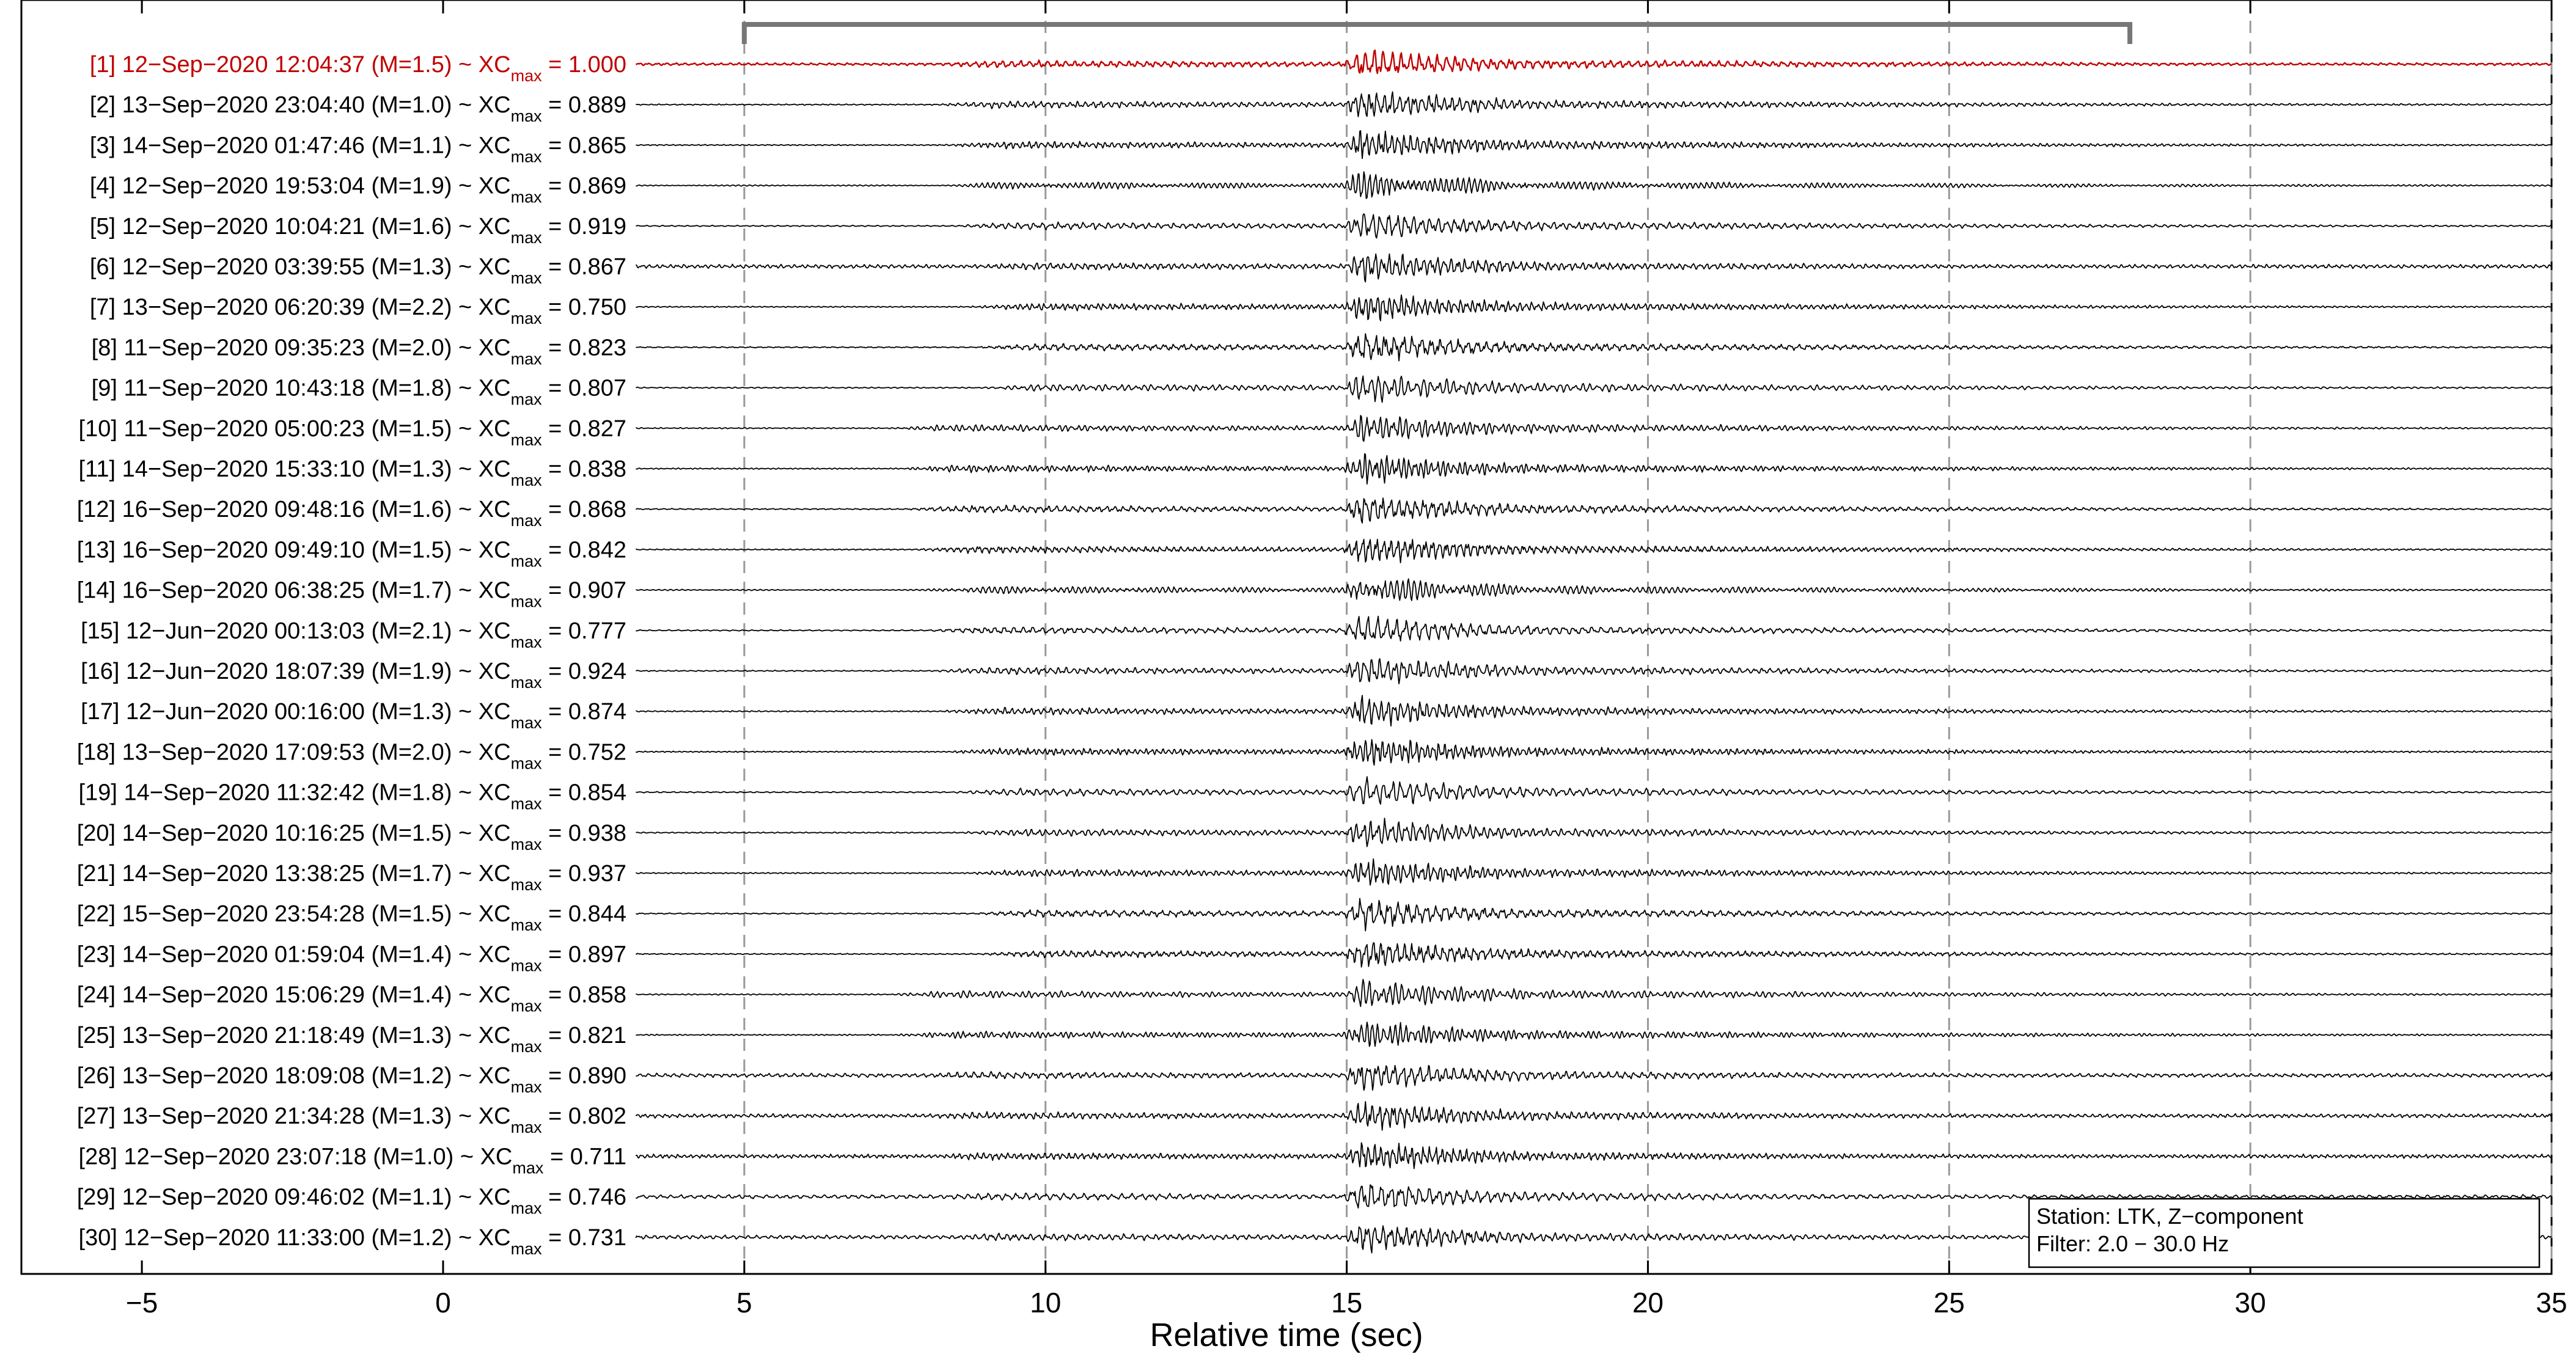 This screenshot has height=1368, width=2576. I want to click on x-tick-label: −5, so click(142, 1303).